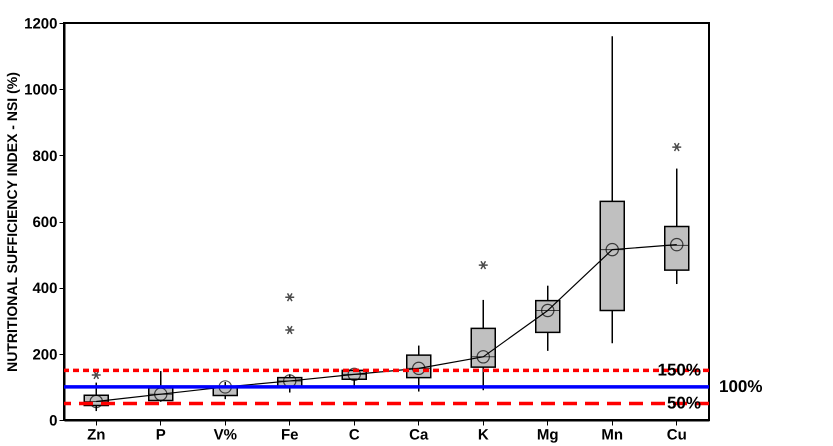 The image size is (833, 446). Describe the element at coordinates (41, 24) in the screenshot. I see `y-tick-label: 1200` at that location.